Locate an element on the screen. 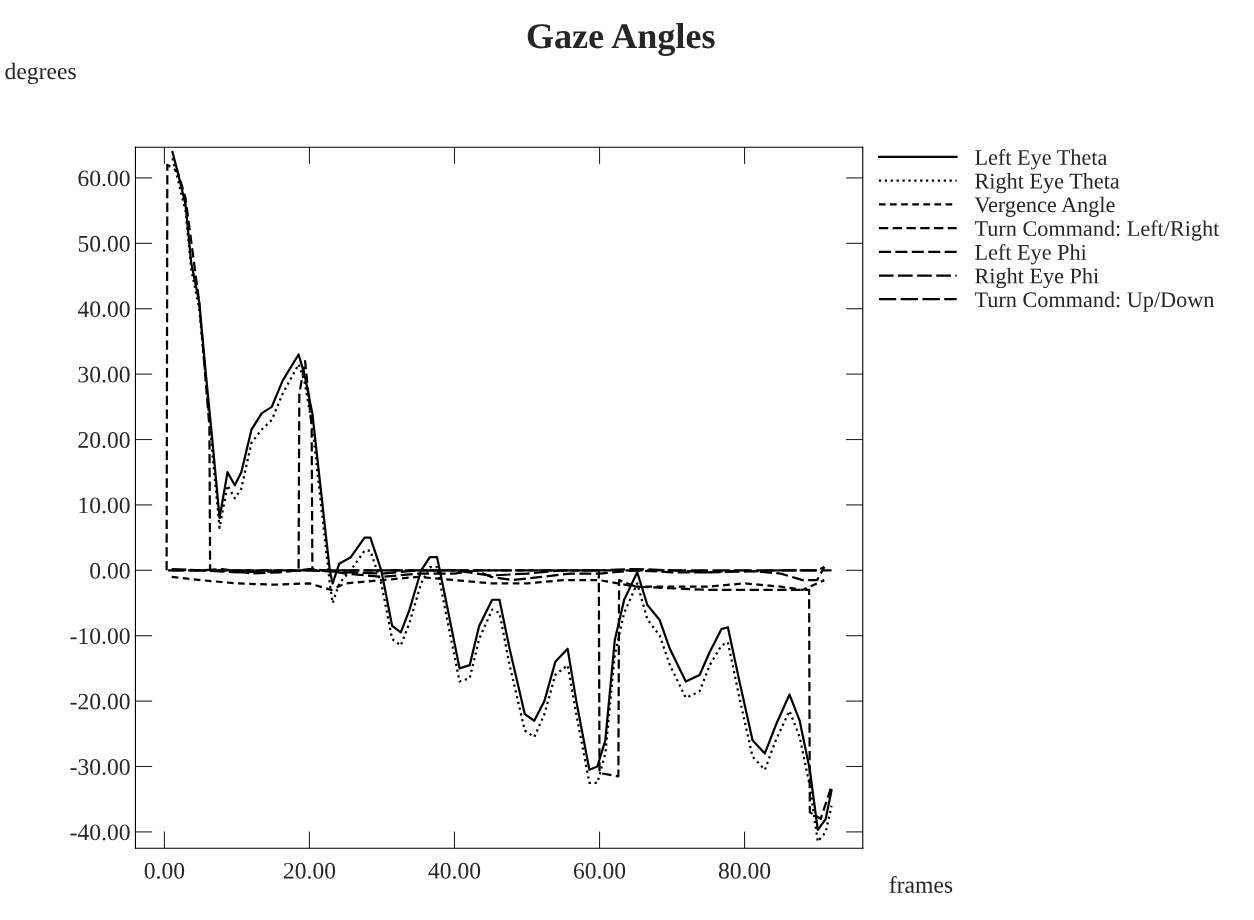 This screenshot has width=1254, height=920. legend-label: Left Eye Phi is located at coordinates (1031, 254).